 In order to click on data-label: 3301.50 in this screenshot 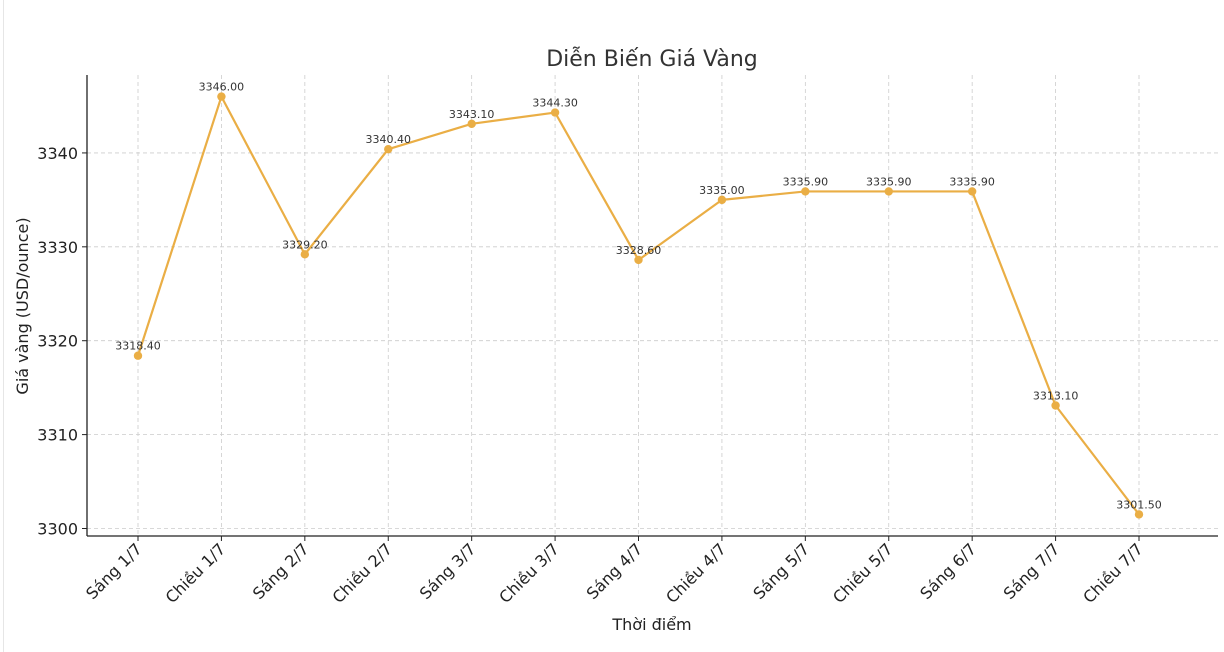, I will do `click(1139, 504)`.